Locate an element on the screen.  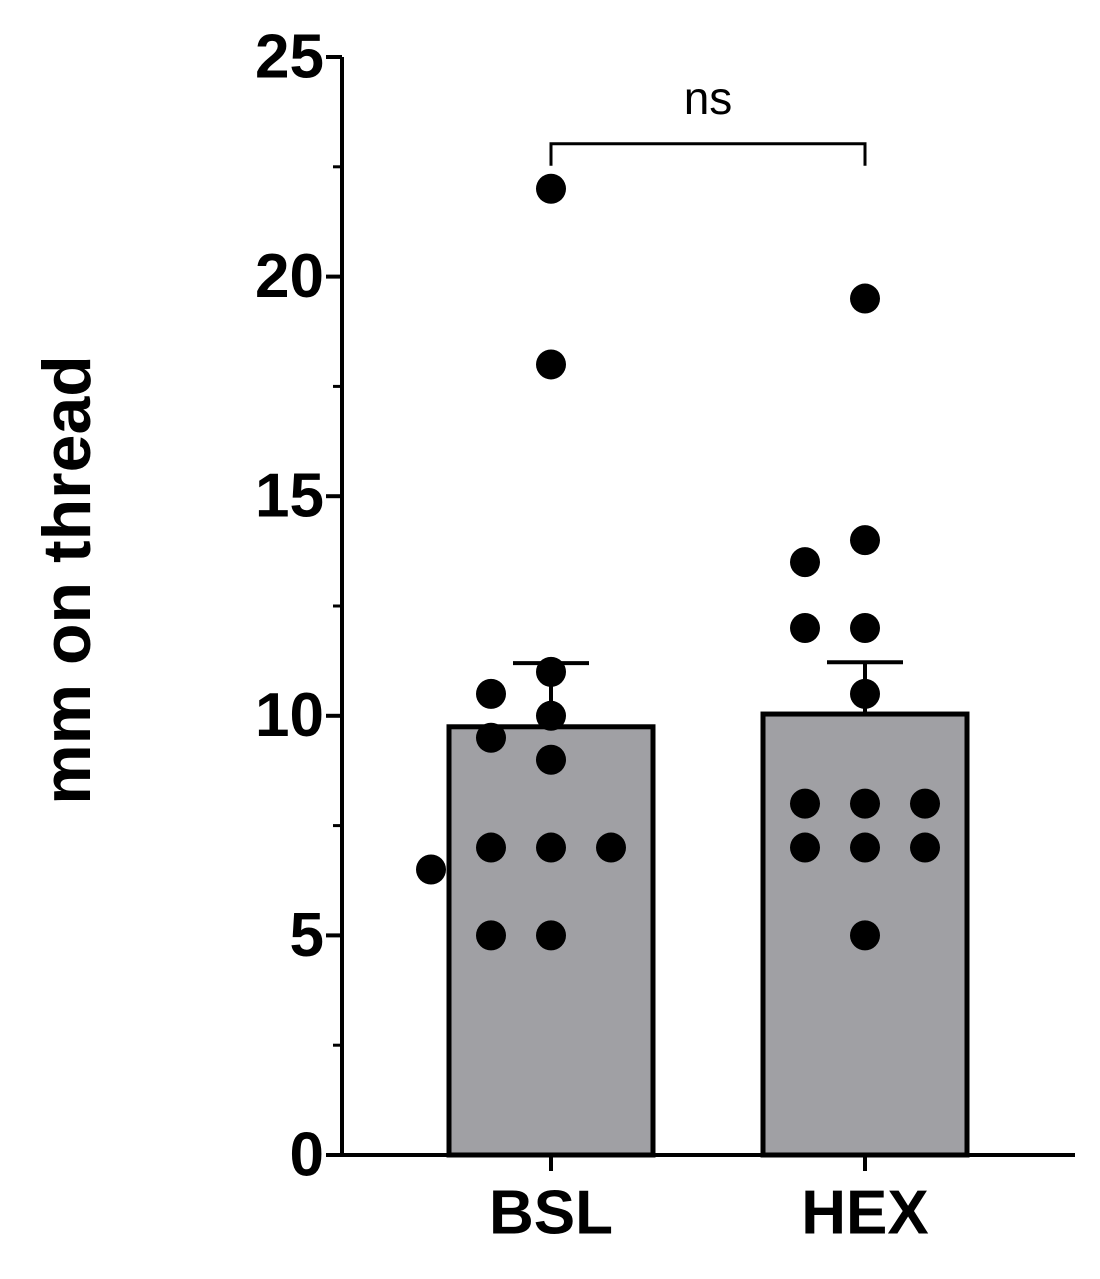
y-tick-label: 20 is located at coordinates (289, 276).